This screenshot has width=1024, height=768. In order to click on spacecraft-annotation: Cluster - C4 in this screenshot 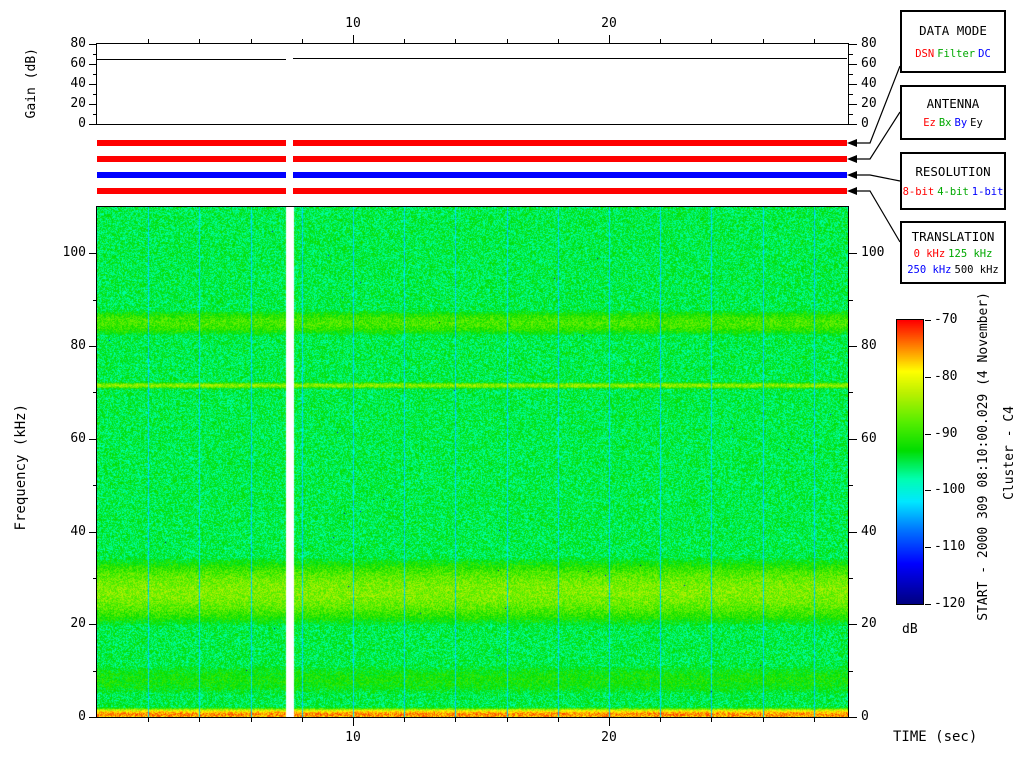, I will do `click(1009, 453)`.